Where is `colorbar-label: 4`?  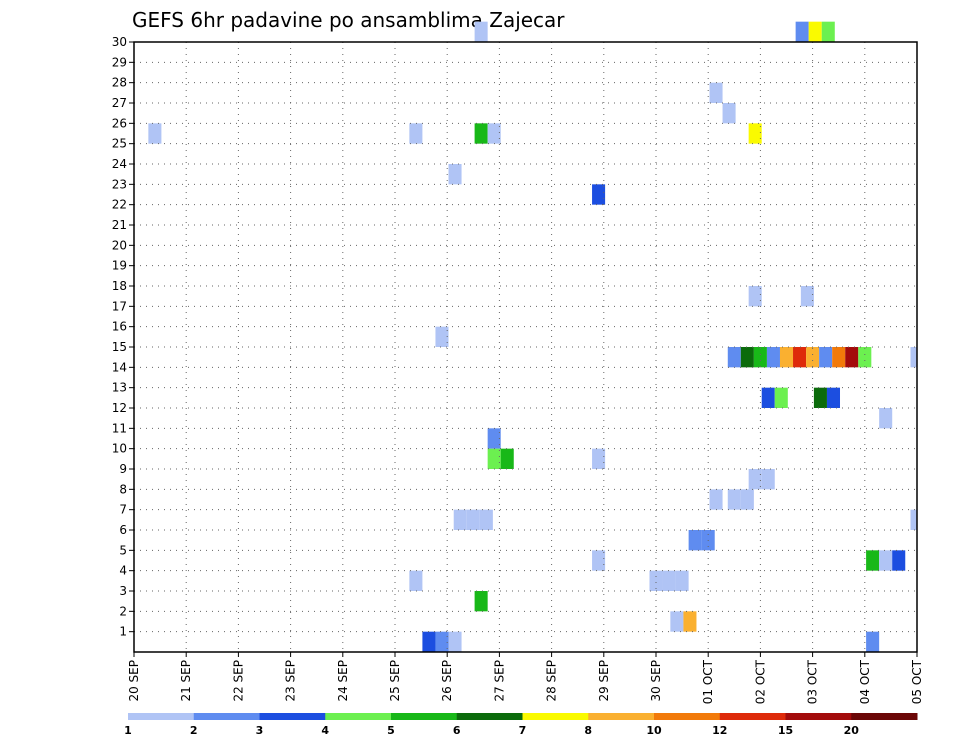 colorbar-label: 4 is located at coordinates (325, 730).